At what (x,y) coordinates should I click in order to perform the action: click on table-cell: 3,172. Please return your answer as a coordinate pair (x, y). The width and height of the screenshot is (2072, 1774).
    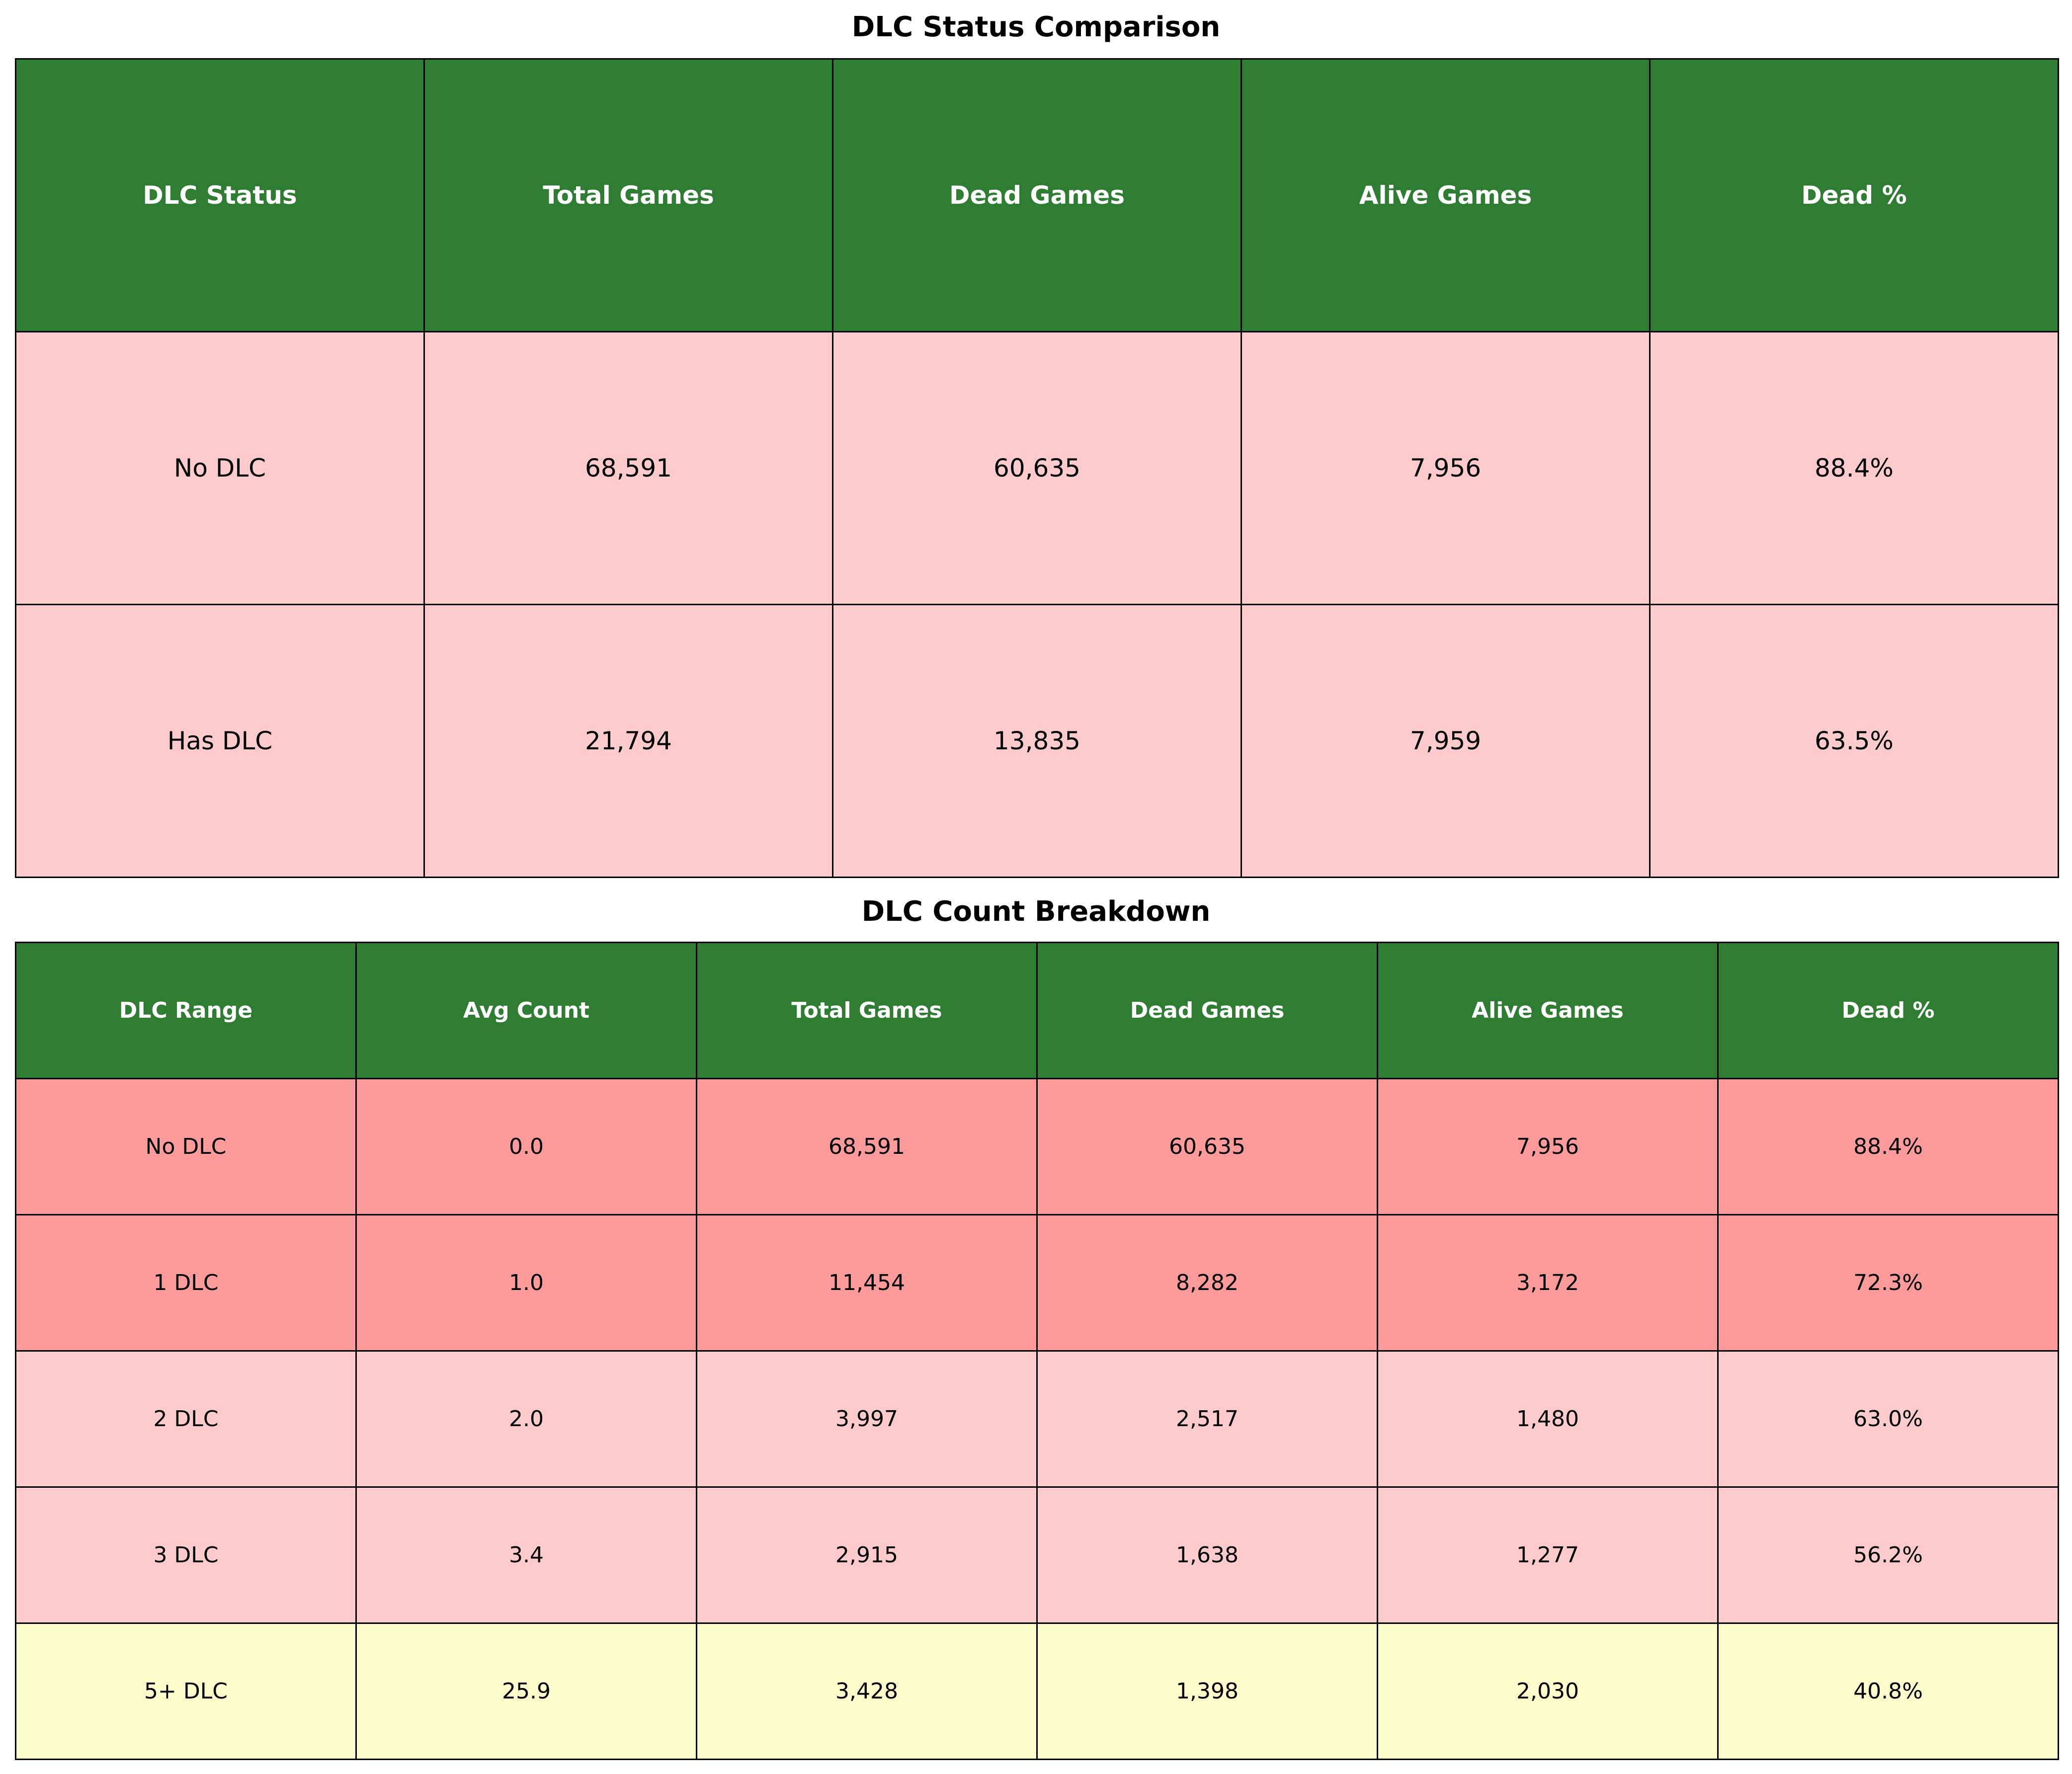
    Looking at the image, I should click on (1548, 1283).